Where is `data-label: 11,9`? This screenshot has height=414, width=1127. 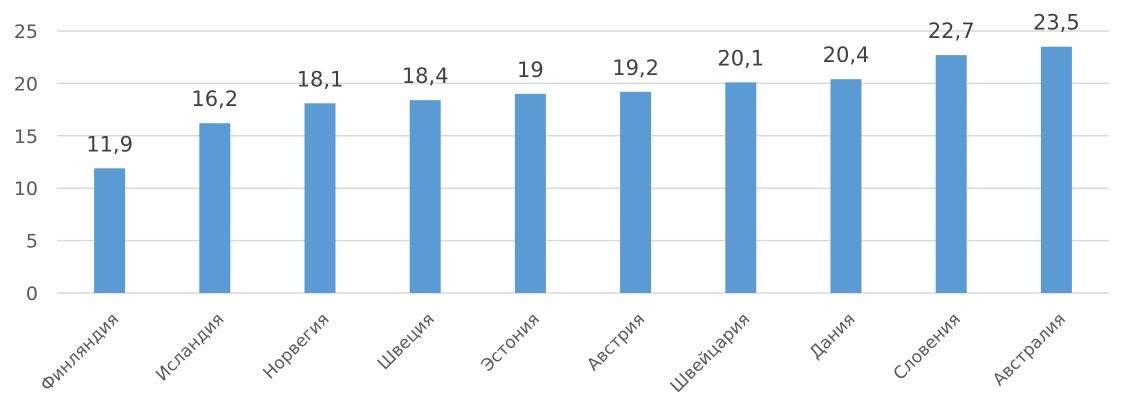 data-label: 11,9 is located at coordinates (109, 144).